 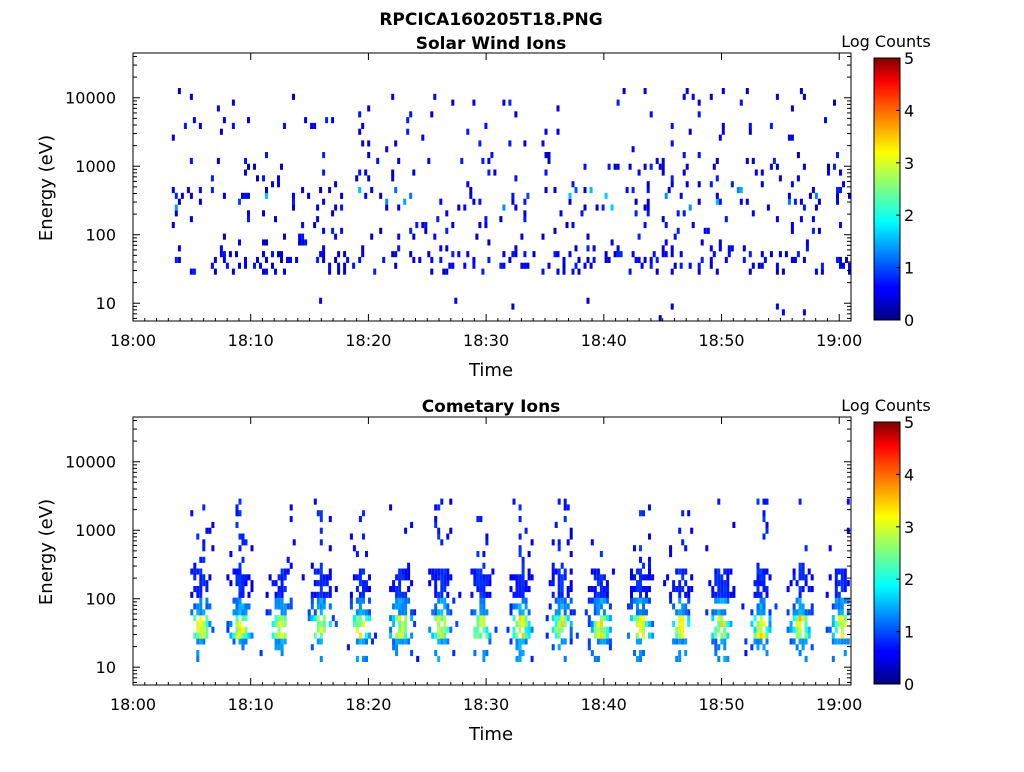 I want to click on x-tick-label: 18:00, so click(x=133, y=704).